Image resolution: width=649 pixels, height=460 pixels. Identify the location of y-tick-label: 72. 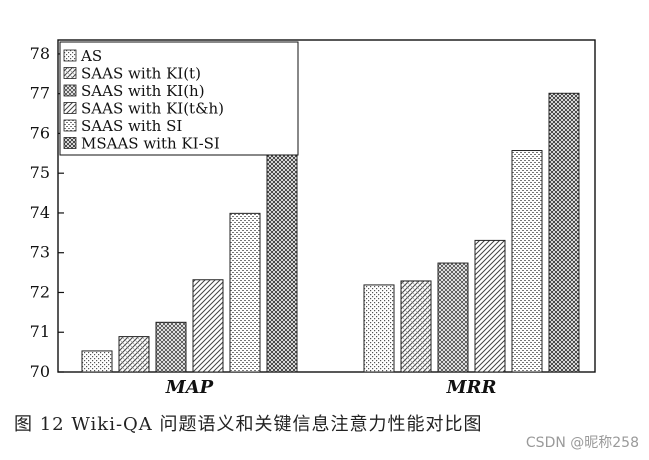
(40, 291).